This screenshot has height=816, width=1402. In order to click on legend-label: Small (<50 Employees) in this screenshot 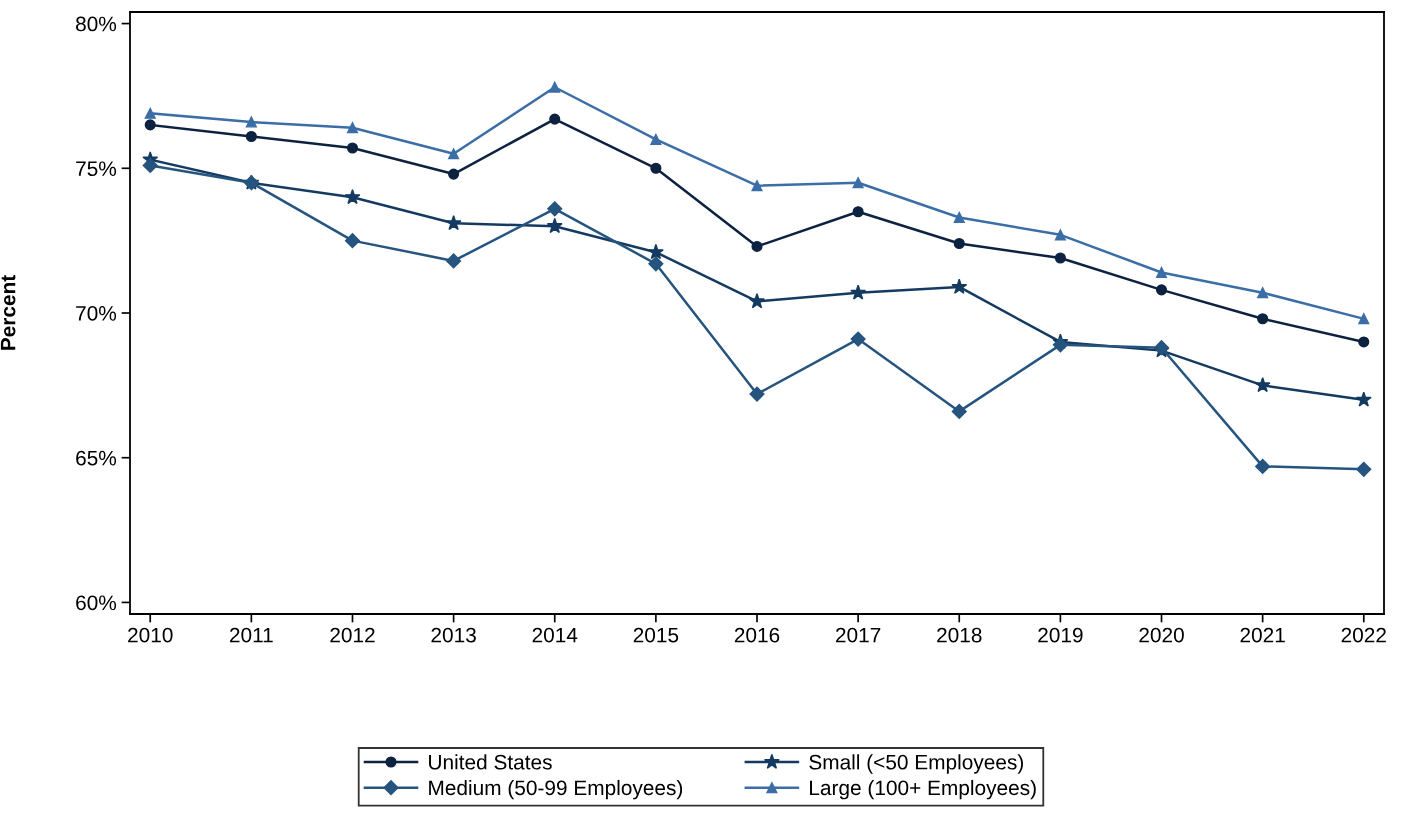, I will do `click(916, 764)`.